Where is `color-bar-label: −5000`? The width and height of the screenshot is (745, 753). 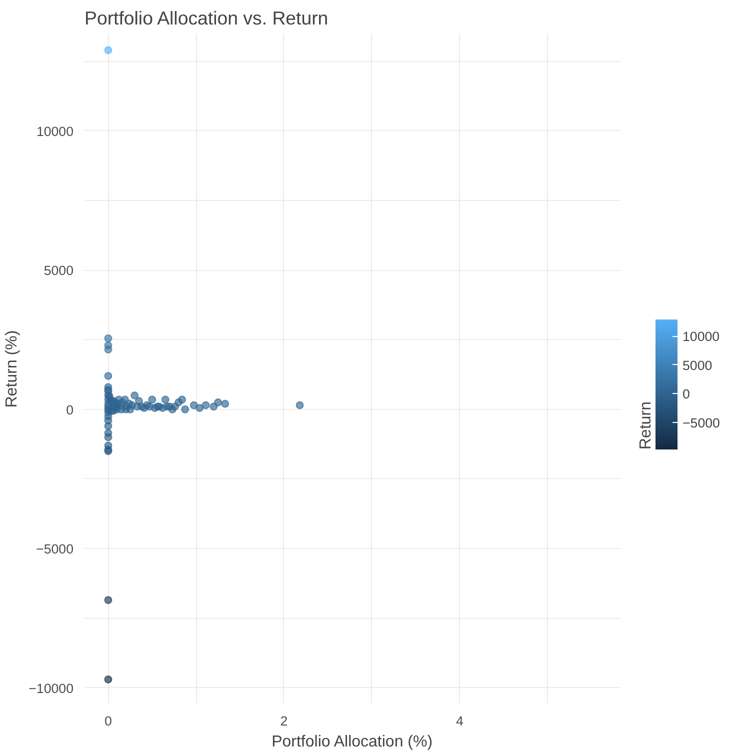 color-bar-label: −5000 is located at coordinates (701, 422).